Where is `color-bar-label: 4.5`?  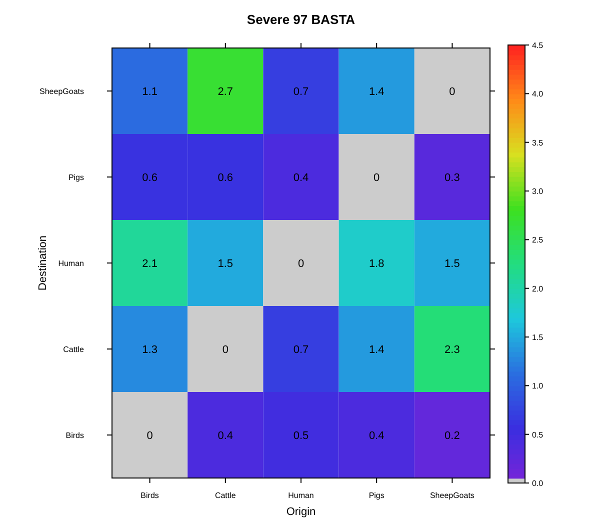 color-bar-label: 4.5 is located at coordinates (538, 45).